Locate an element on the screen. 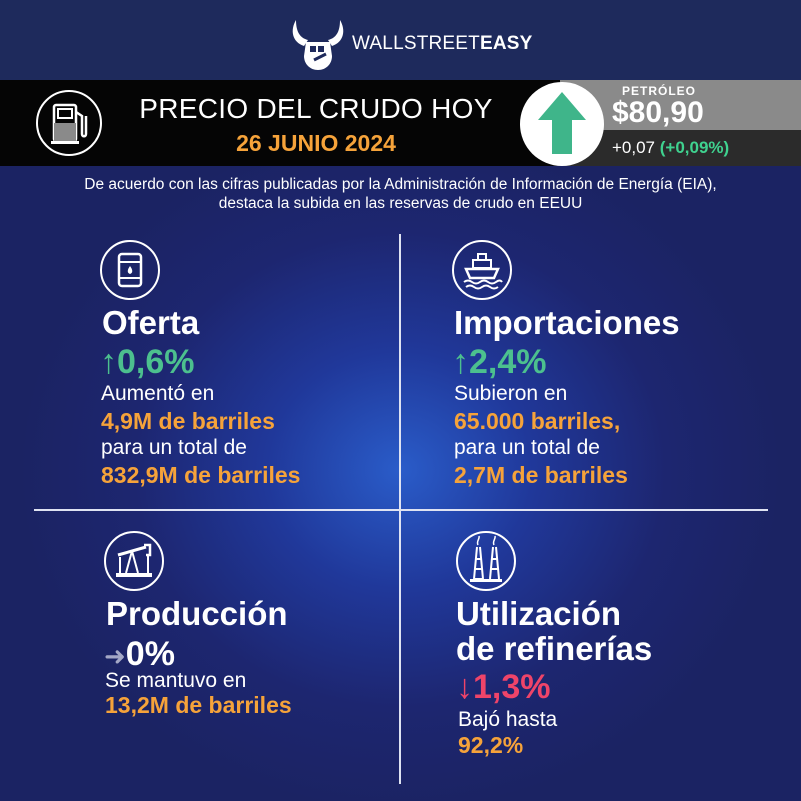 The height and width of the screenshot is (801, 801). imports-line1: Subieron en is located at coordinates (511, 393).